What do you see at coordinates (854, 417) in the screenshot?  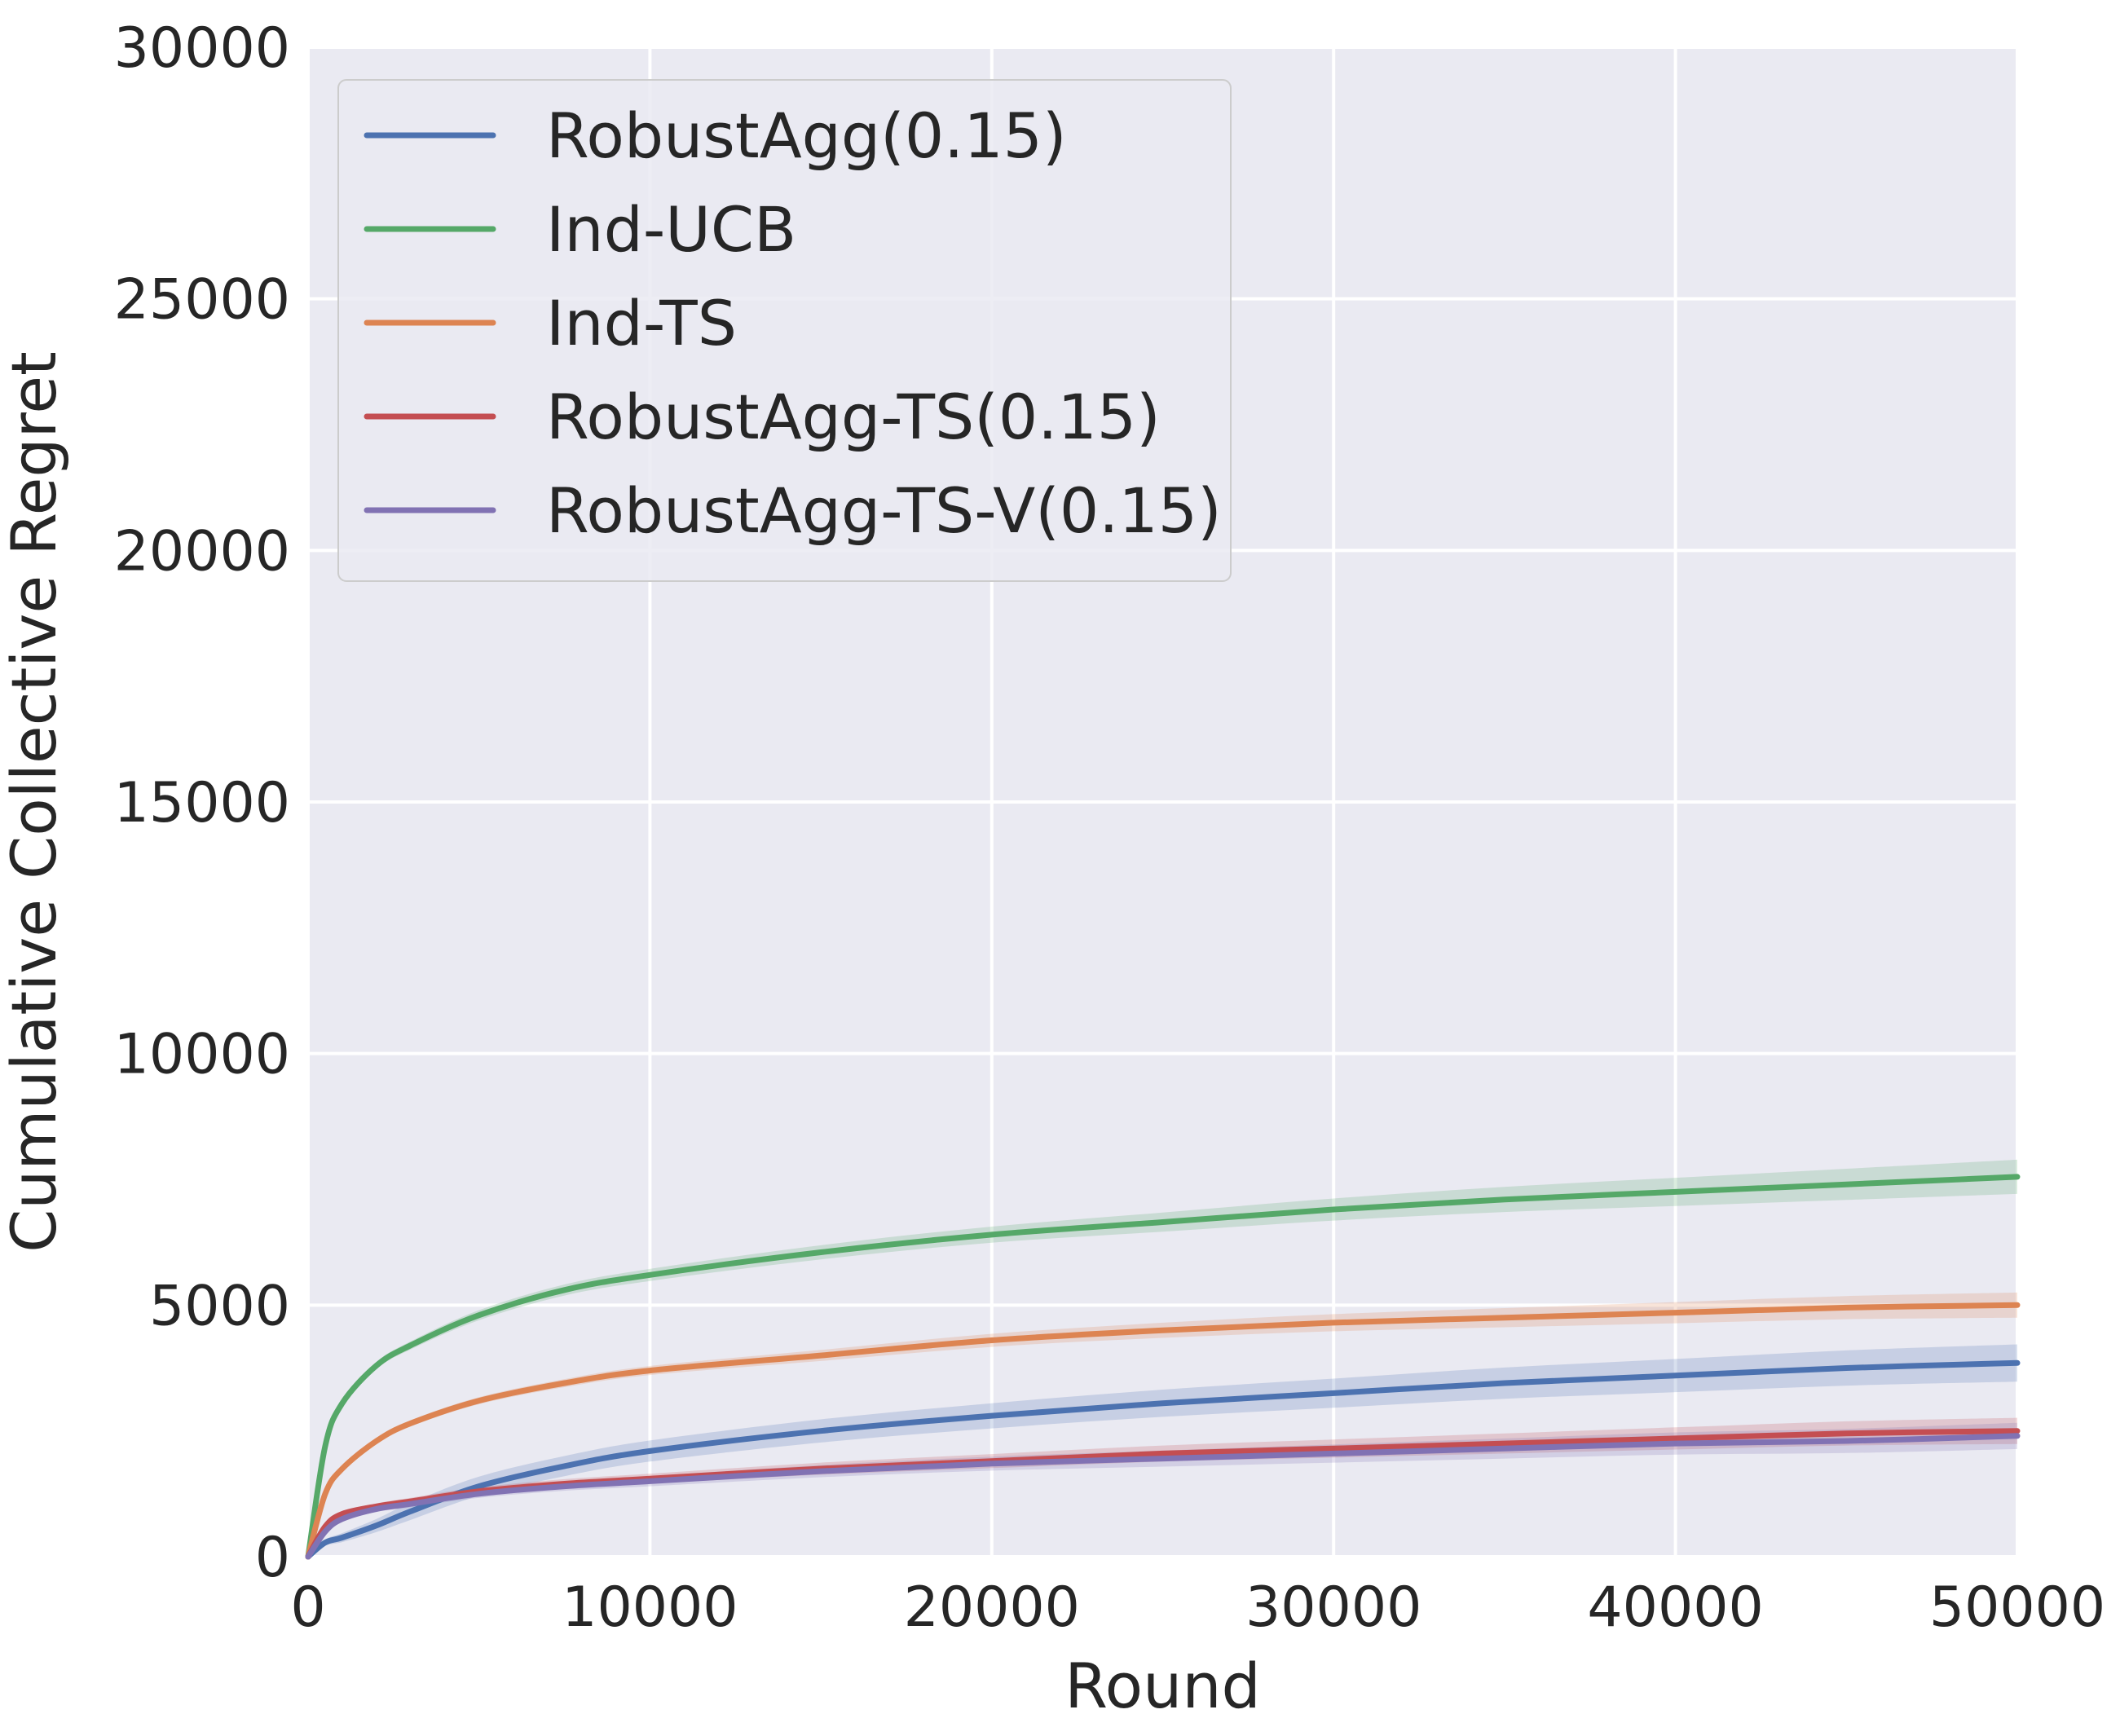 I see `legend-label: RobustAgg-TS(0.15)` at bounding box center [854, 417].